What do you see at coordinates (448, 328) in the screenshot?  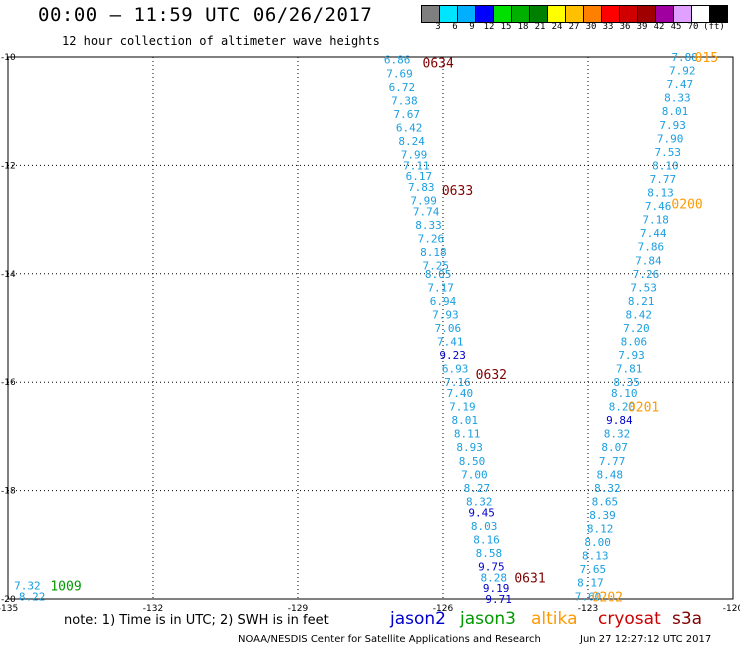 I see `swh-value-label: 7.06` at bounding box center [448, 328].